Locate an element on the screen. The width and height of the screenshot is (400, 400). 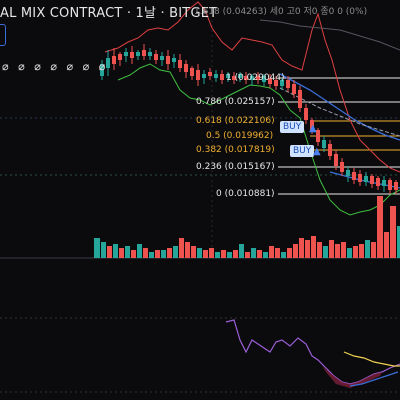
up-arrow-icon: ▲ is located at coordinates (313, 128).